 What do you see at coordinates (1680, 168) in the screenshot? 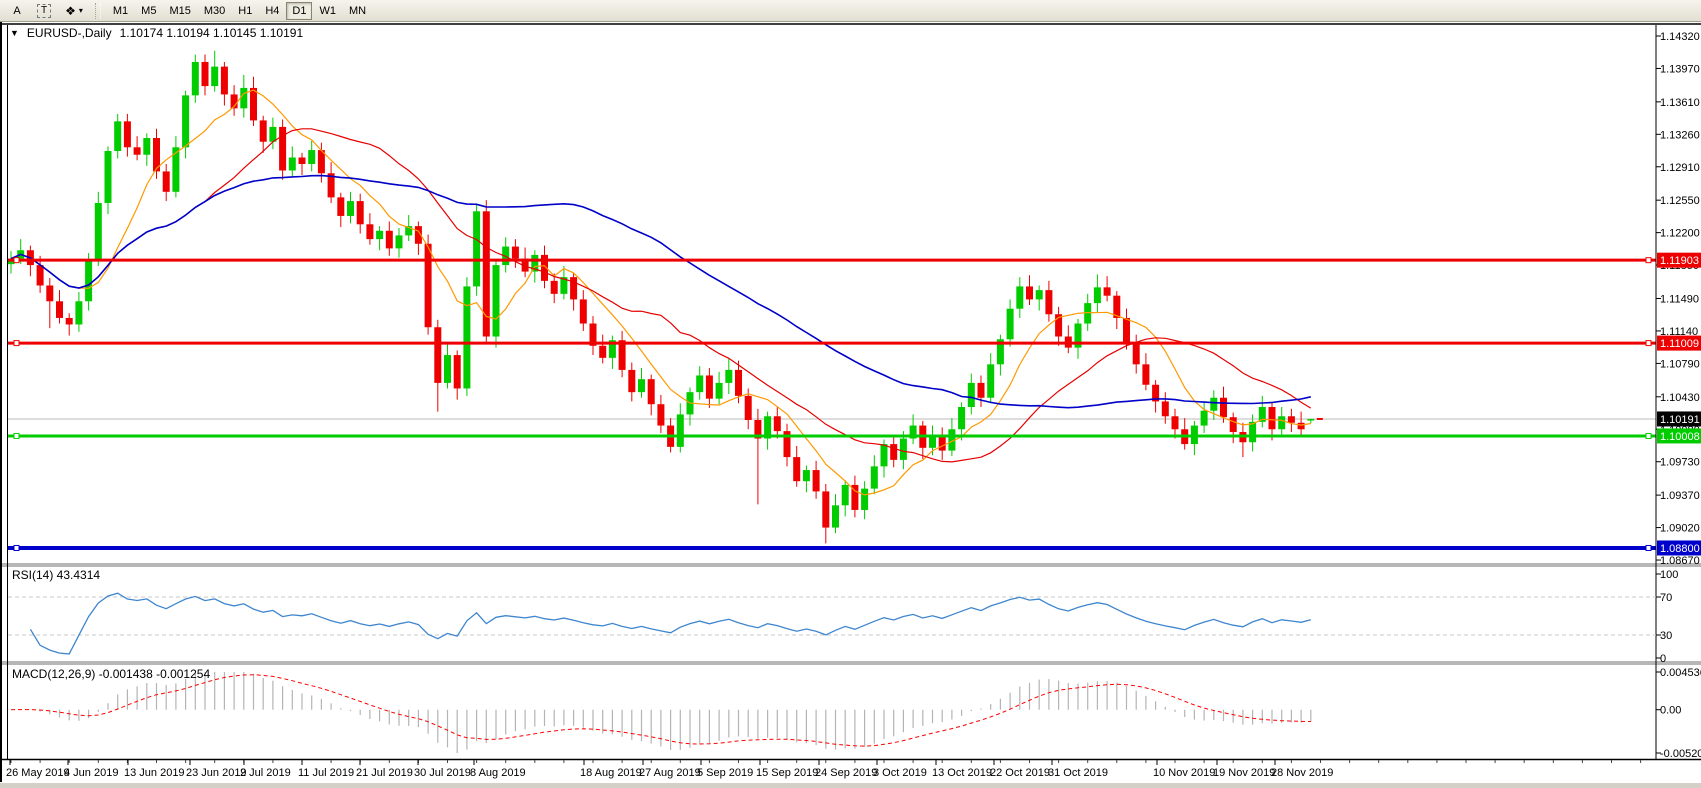
I see `price-tick-label: 1.12910` at bounding box center [1680, 168].